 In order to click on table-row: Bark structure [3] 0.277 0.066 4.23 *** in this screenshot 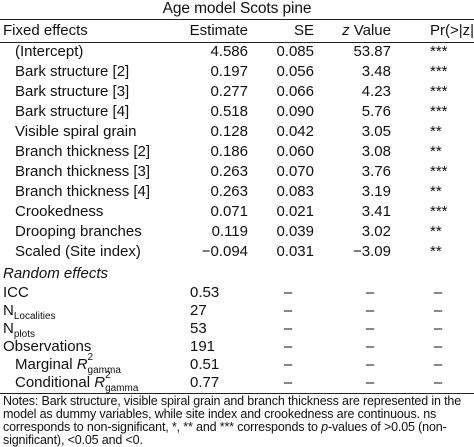, I will do `click(237, 92)`.